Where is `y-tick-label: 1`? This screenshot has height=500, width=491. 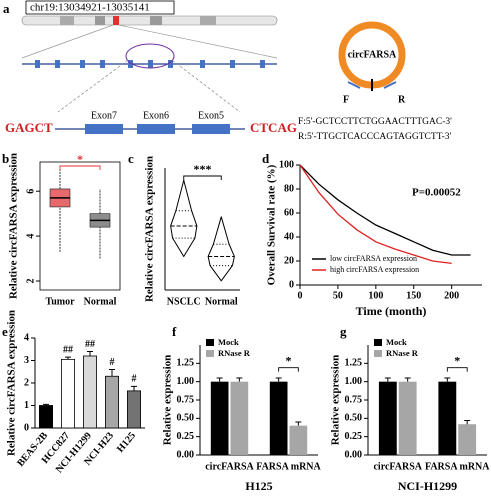
y-tick-label: 1 is located at coordinates (26, 405).